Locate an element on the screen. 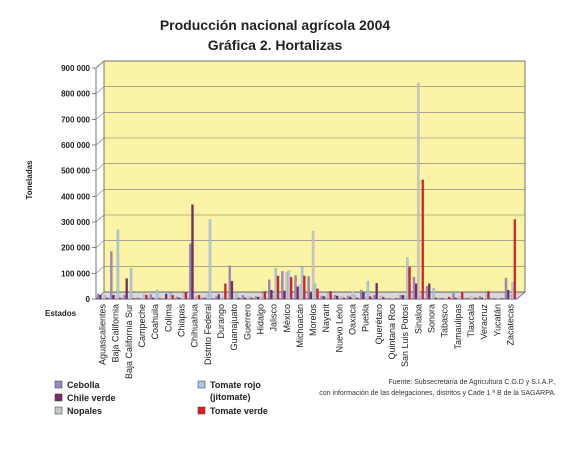 The image size is (580, 451). chart-subtitle: Gráfica 2. Hortalizas is located at coordinates (275, 45).